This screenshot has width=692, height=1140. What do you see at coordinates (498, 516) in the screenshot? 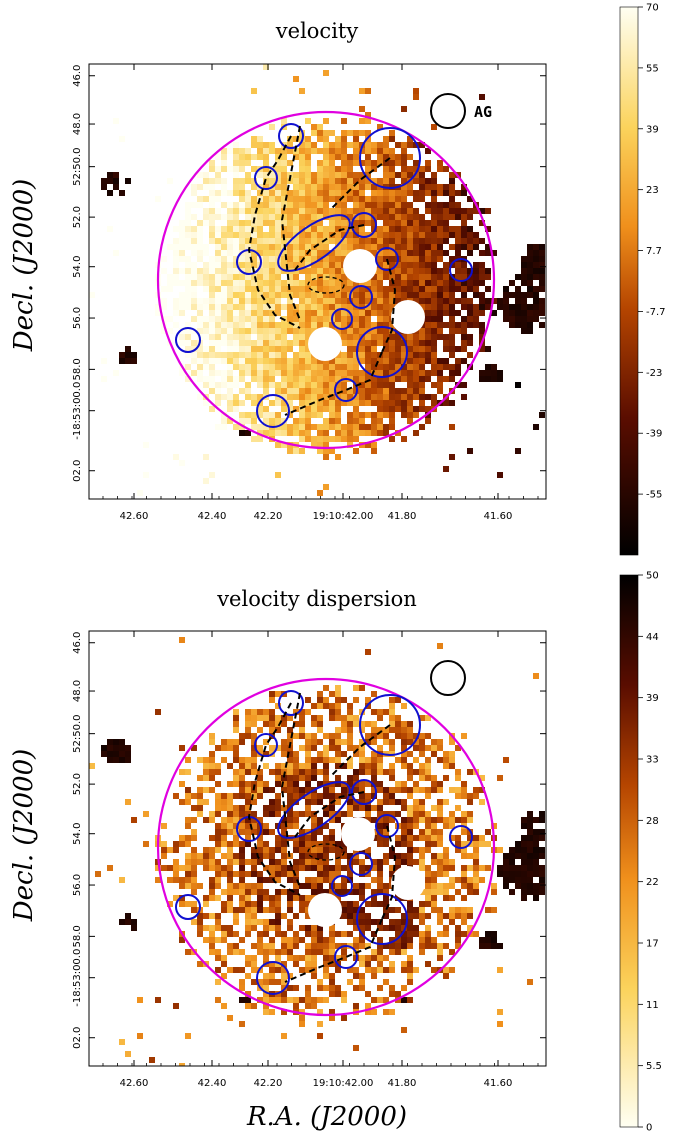
I see `x-tick-label: 41.60` at bounding box center [498, 516].